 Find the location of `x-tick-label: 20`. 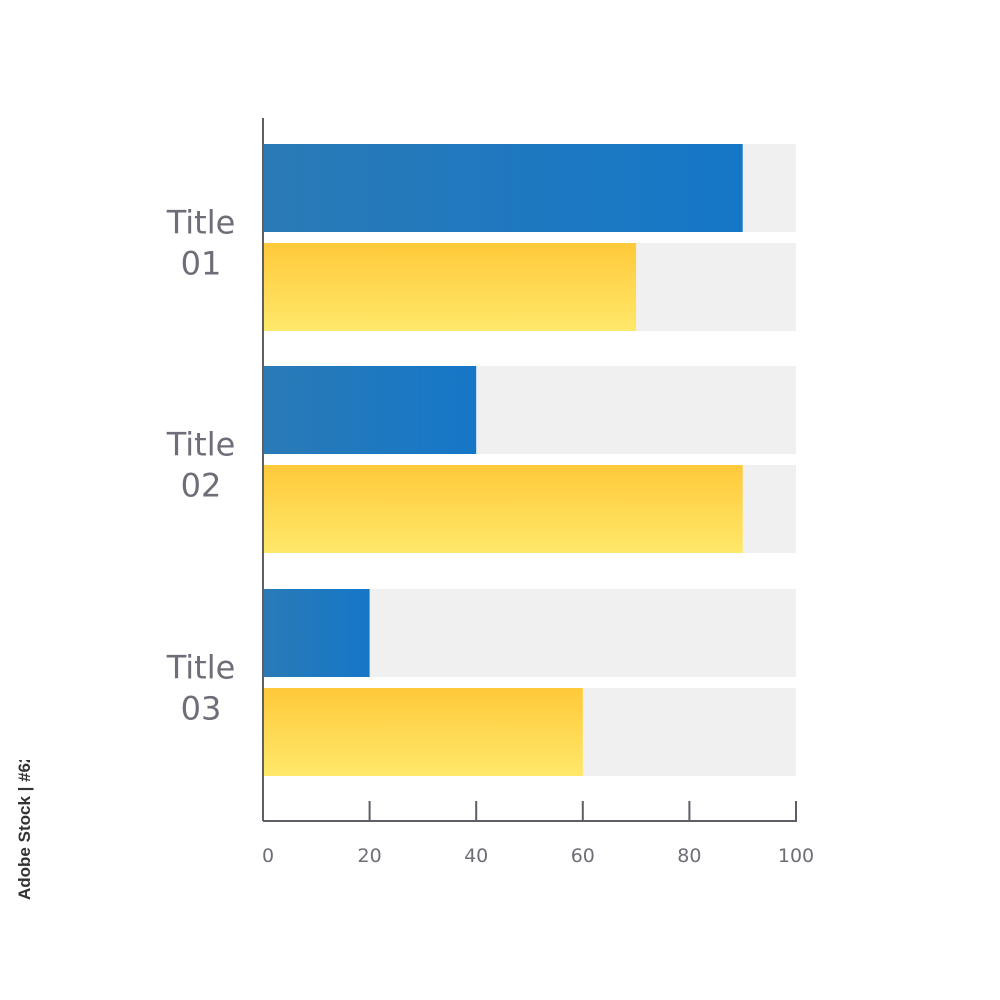

x-tick-label: 20 is located at coordinates (370, 856).